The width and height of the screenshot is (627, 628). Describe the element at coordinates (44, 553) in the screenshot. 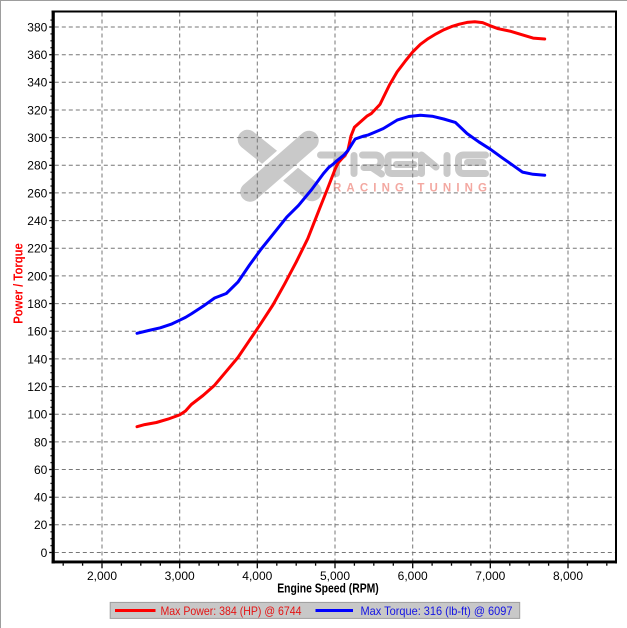

I see `svg-text: 0` at that location.